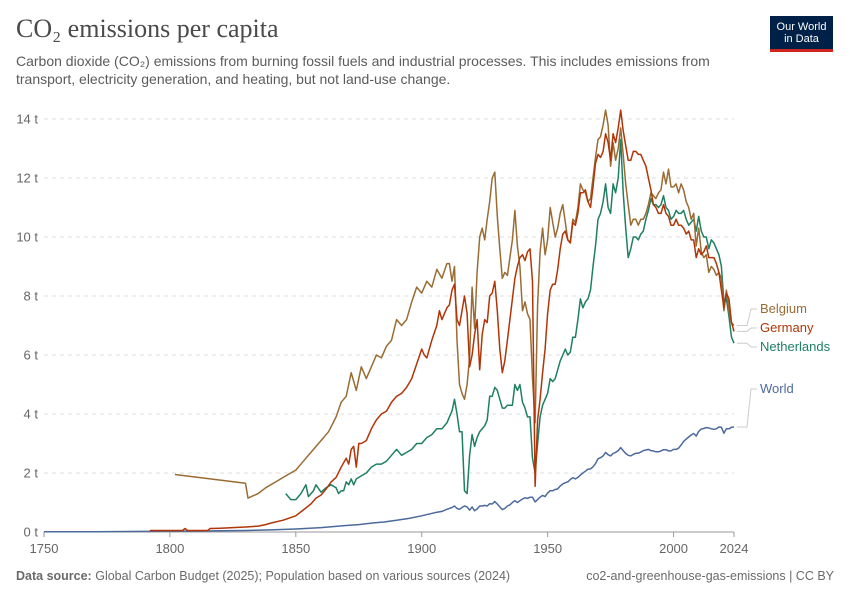  I want to click on x-tick-label: 2000, so click(673, 548).